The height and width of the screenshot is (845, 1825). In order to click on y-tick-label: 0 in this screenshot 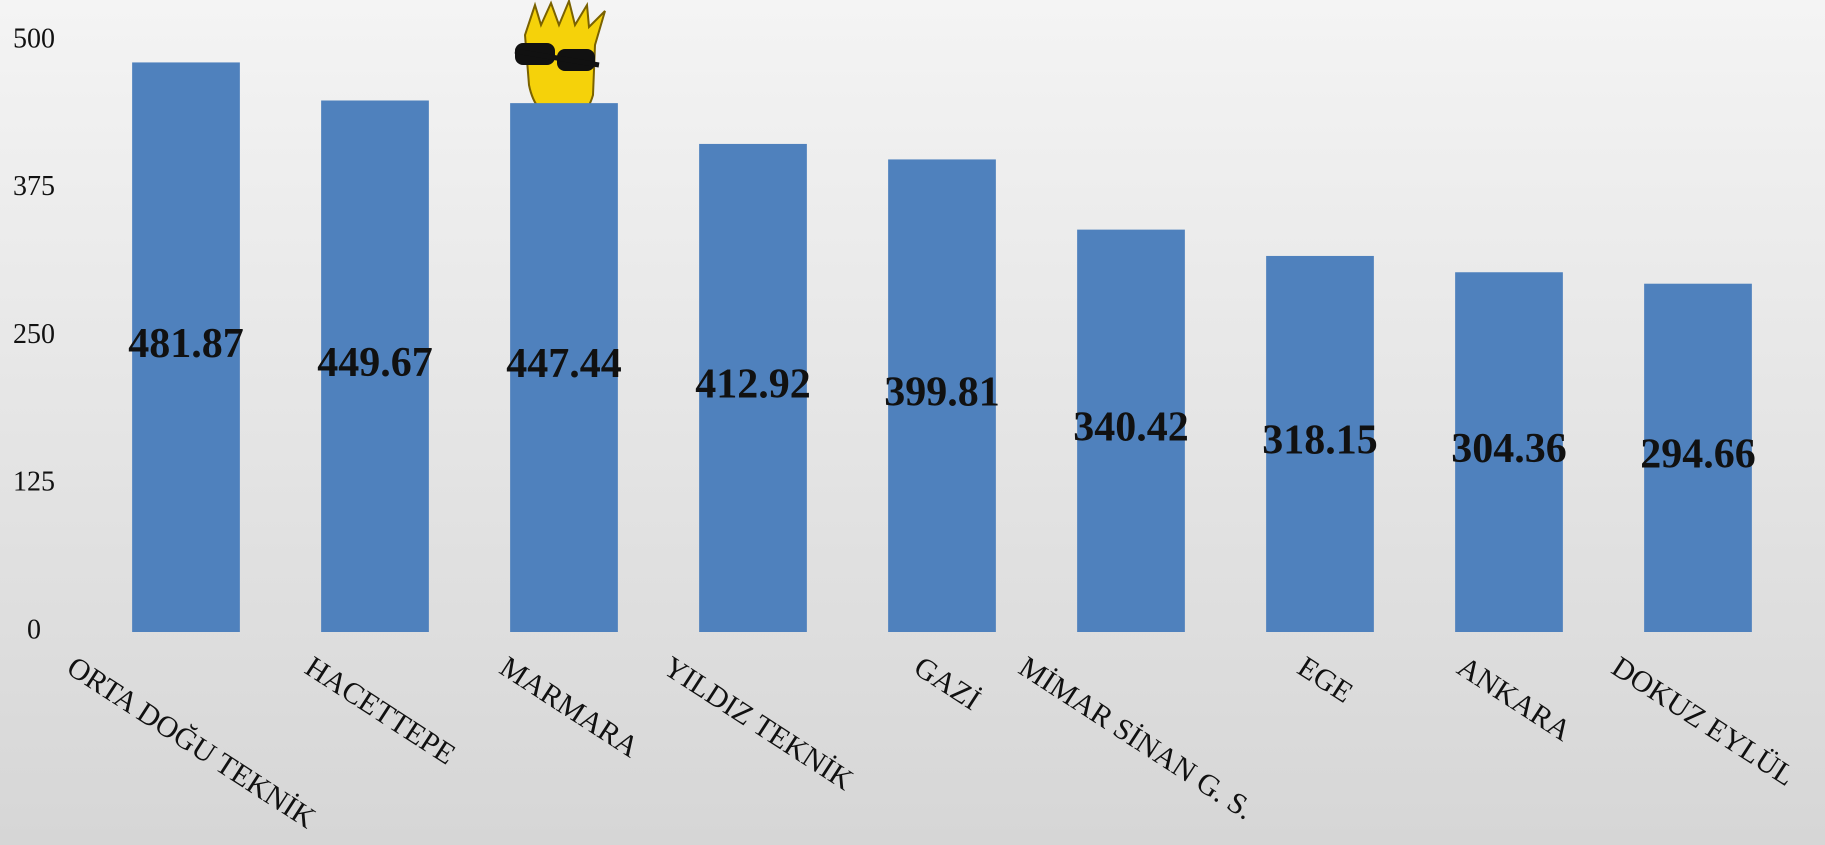, I will do `click(34, 629)`.